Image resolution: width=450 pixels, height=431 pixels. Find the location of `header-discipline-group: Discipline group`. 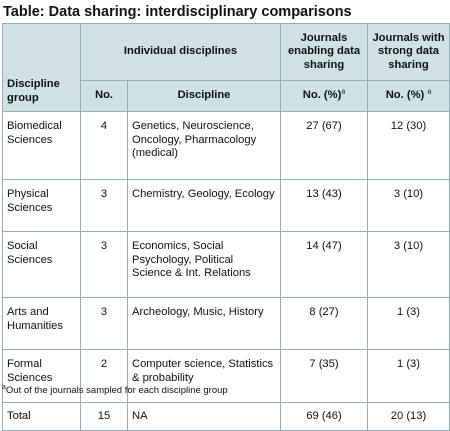

header-discipline-group: Discipline group is located at coordinates (41, 67).